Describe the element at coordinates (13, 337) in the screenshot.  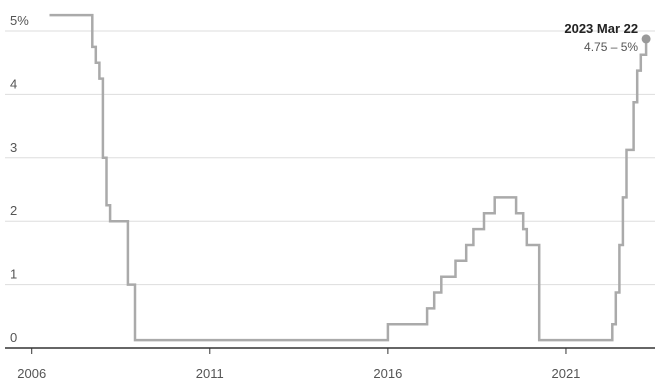
I see `y-tick-label: 0` at that location.